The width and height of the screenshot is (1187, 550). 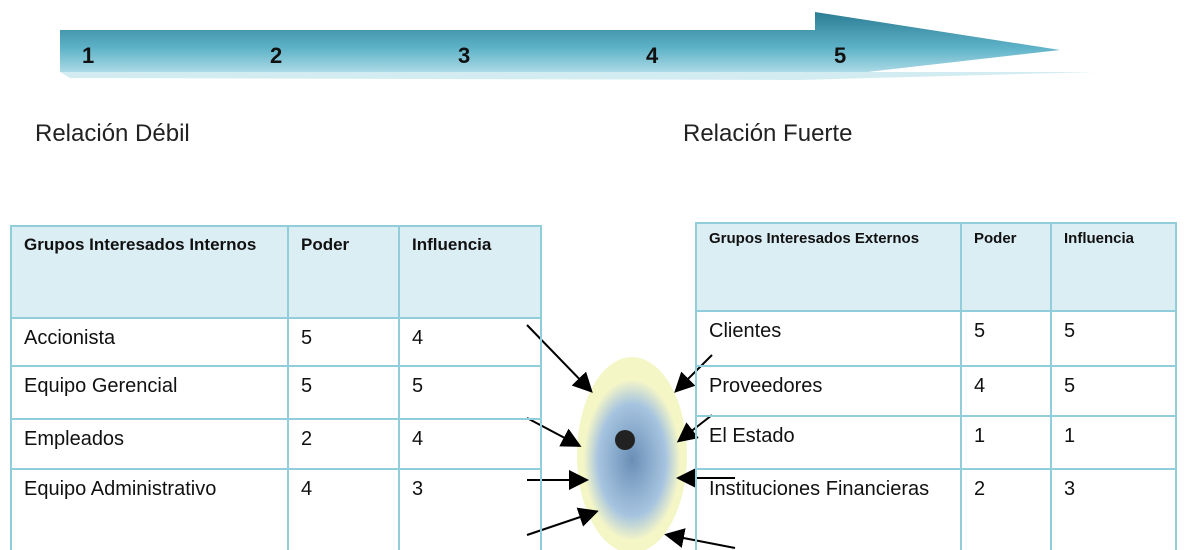 What do you see at coordinates (840, 55) in the screenshot?
I see `scale-number: 5` at bounding box center [840, 55].